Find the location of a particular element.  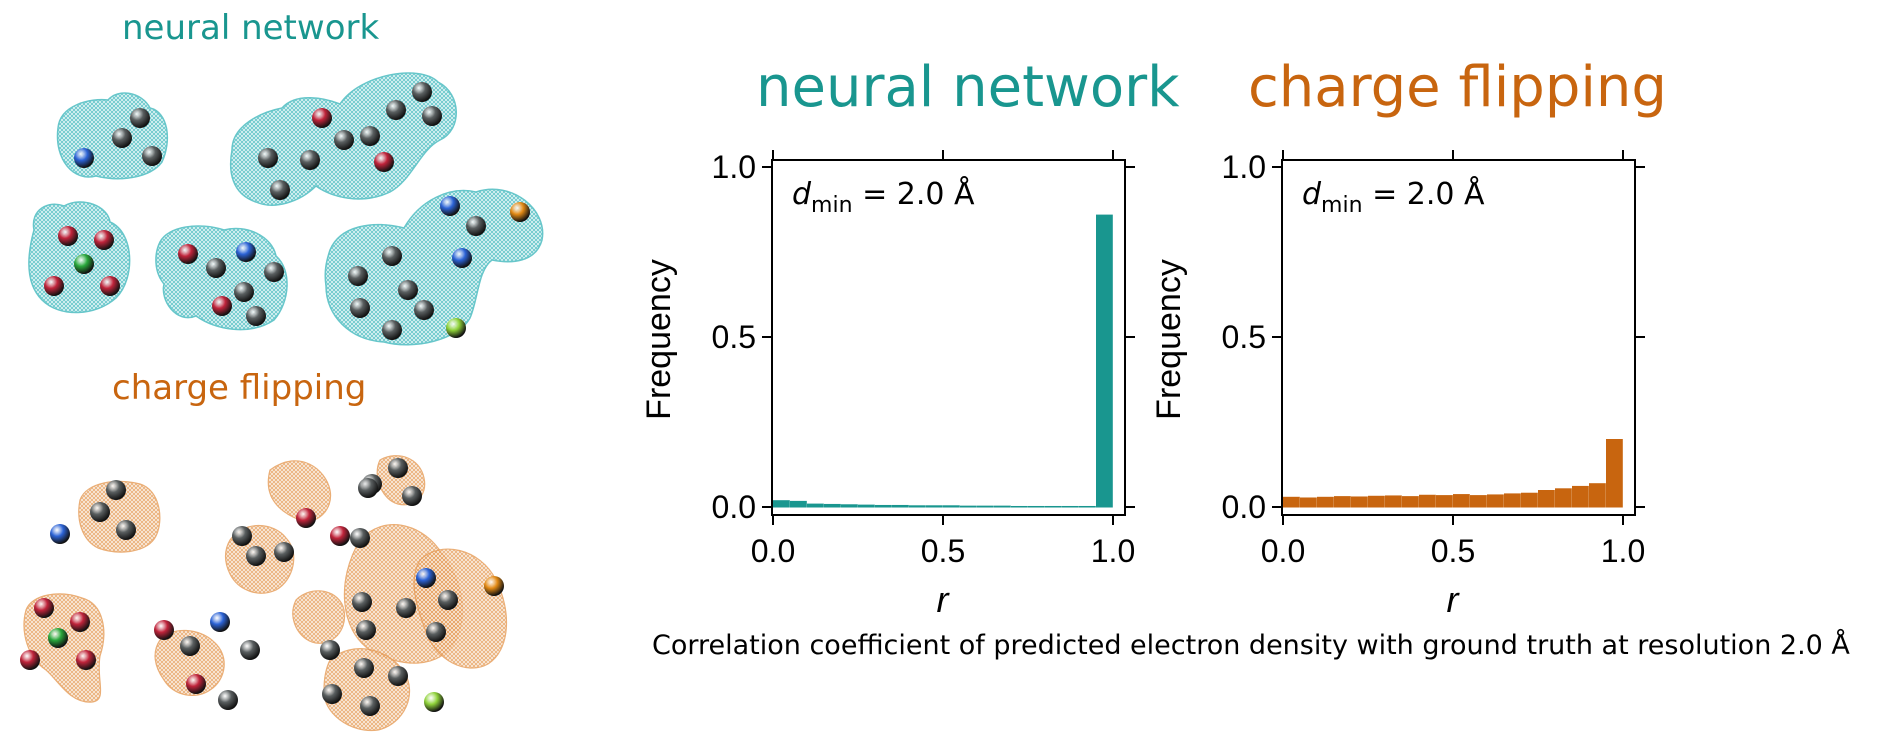

y-tick-label: 1.0 is located at coordinates (734, 167).